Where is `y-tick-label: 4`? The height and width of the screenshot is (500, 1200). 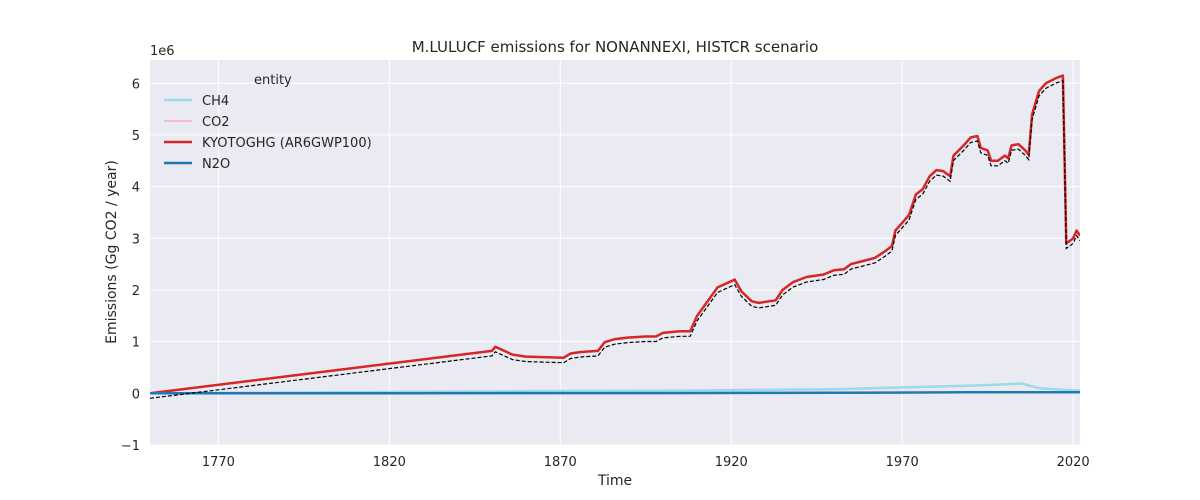 y-tick-label: 4 is located at coordinates (136, 188).